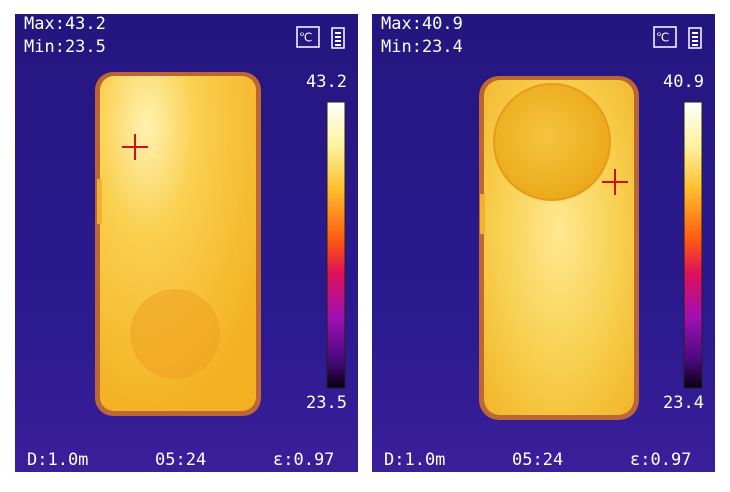  I want to click on scale-max: 43.2, so click(326, 82).